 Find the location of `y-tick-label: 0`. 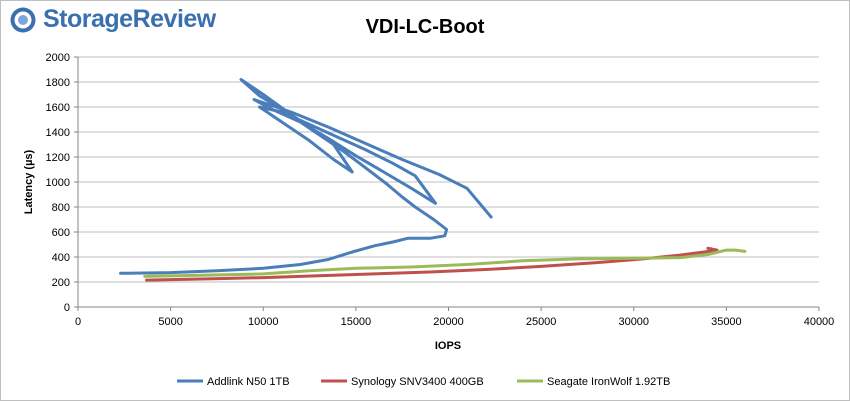

y-tick-label: 0 is located at coordinates (67, 308).